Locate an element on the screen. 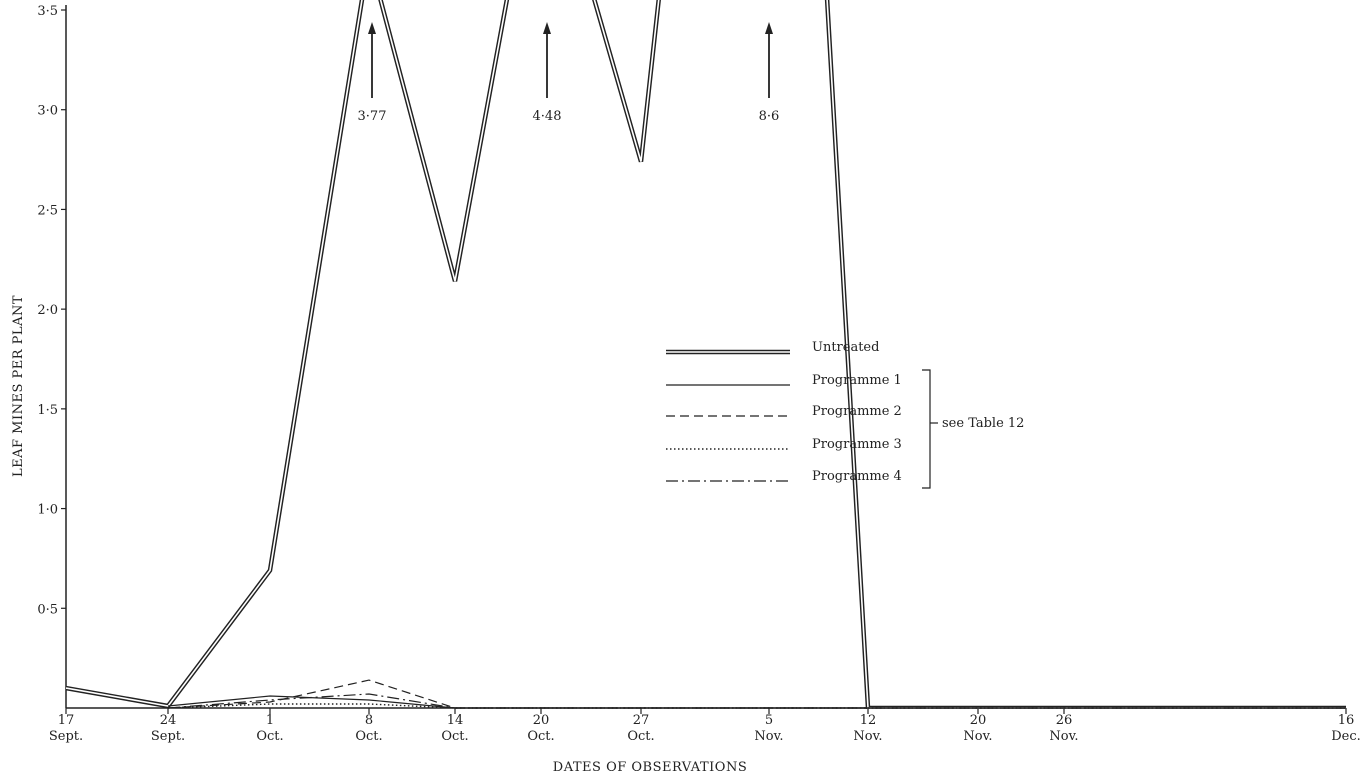 This screenshot has width=1362, height=777. off-scale-annotations: 3·77 4·48 8·6 is located at coordinates (569, 73).